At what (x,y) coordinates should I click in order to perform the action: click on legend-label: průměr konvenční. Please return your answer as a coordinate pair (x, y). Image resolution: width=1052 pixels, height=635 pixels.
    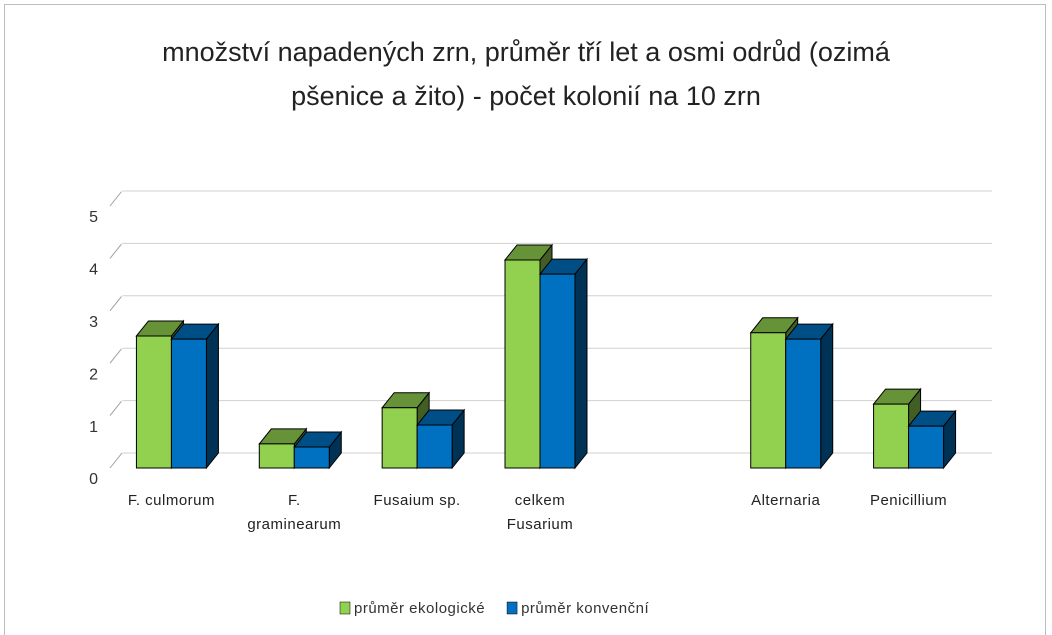
    Looking at the image, I should click on (585, 608).